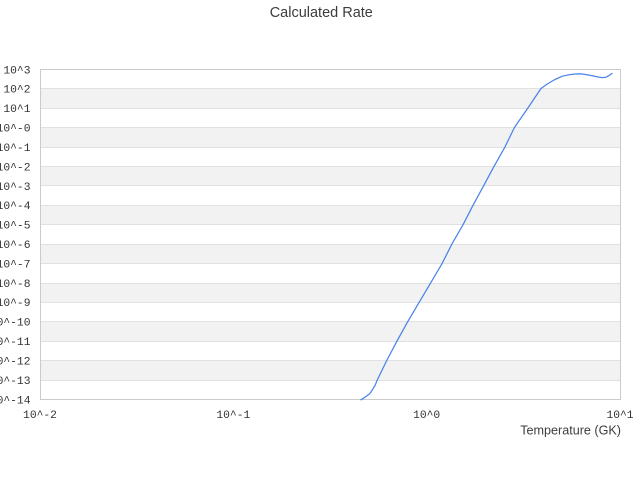 The height and width of the screenshot is (480, 640). Describe the element at coordinates (15, 246) in the screenshot. I see `svg-text: 10^-6` at that location.